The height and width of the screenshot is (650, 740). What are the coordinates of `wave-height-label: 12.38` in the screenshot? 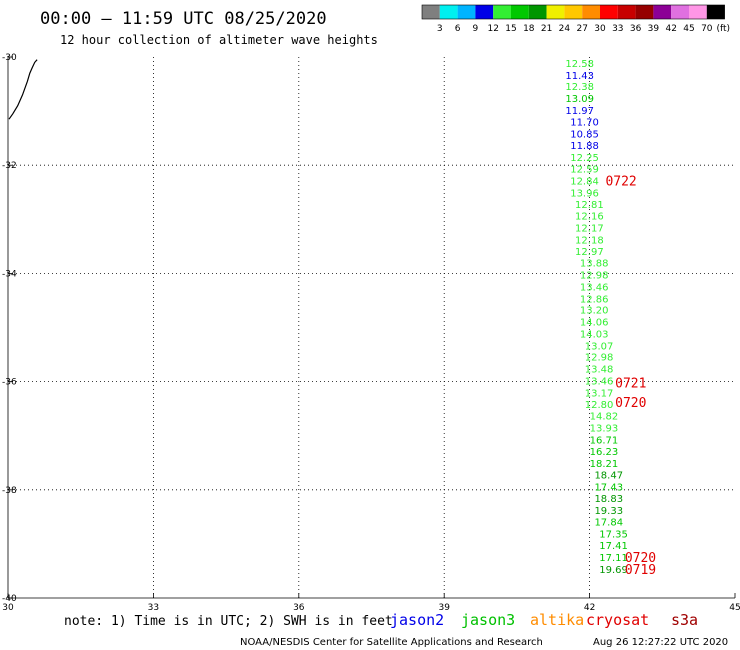 It's located at (579, 87).